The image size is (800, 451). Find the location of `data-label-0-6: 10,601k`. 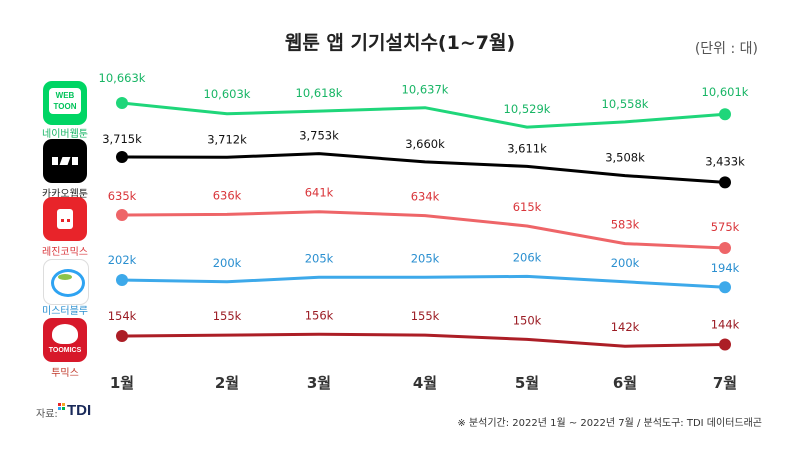

data-label-0-6: 10,601k is located at coordinates (725, 92).